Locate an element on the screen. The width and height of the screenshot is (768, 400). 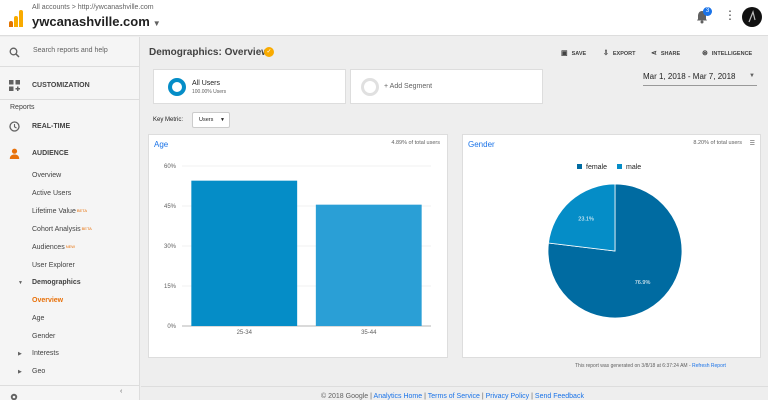
legend-label: female is located at coordinates (596, 167).